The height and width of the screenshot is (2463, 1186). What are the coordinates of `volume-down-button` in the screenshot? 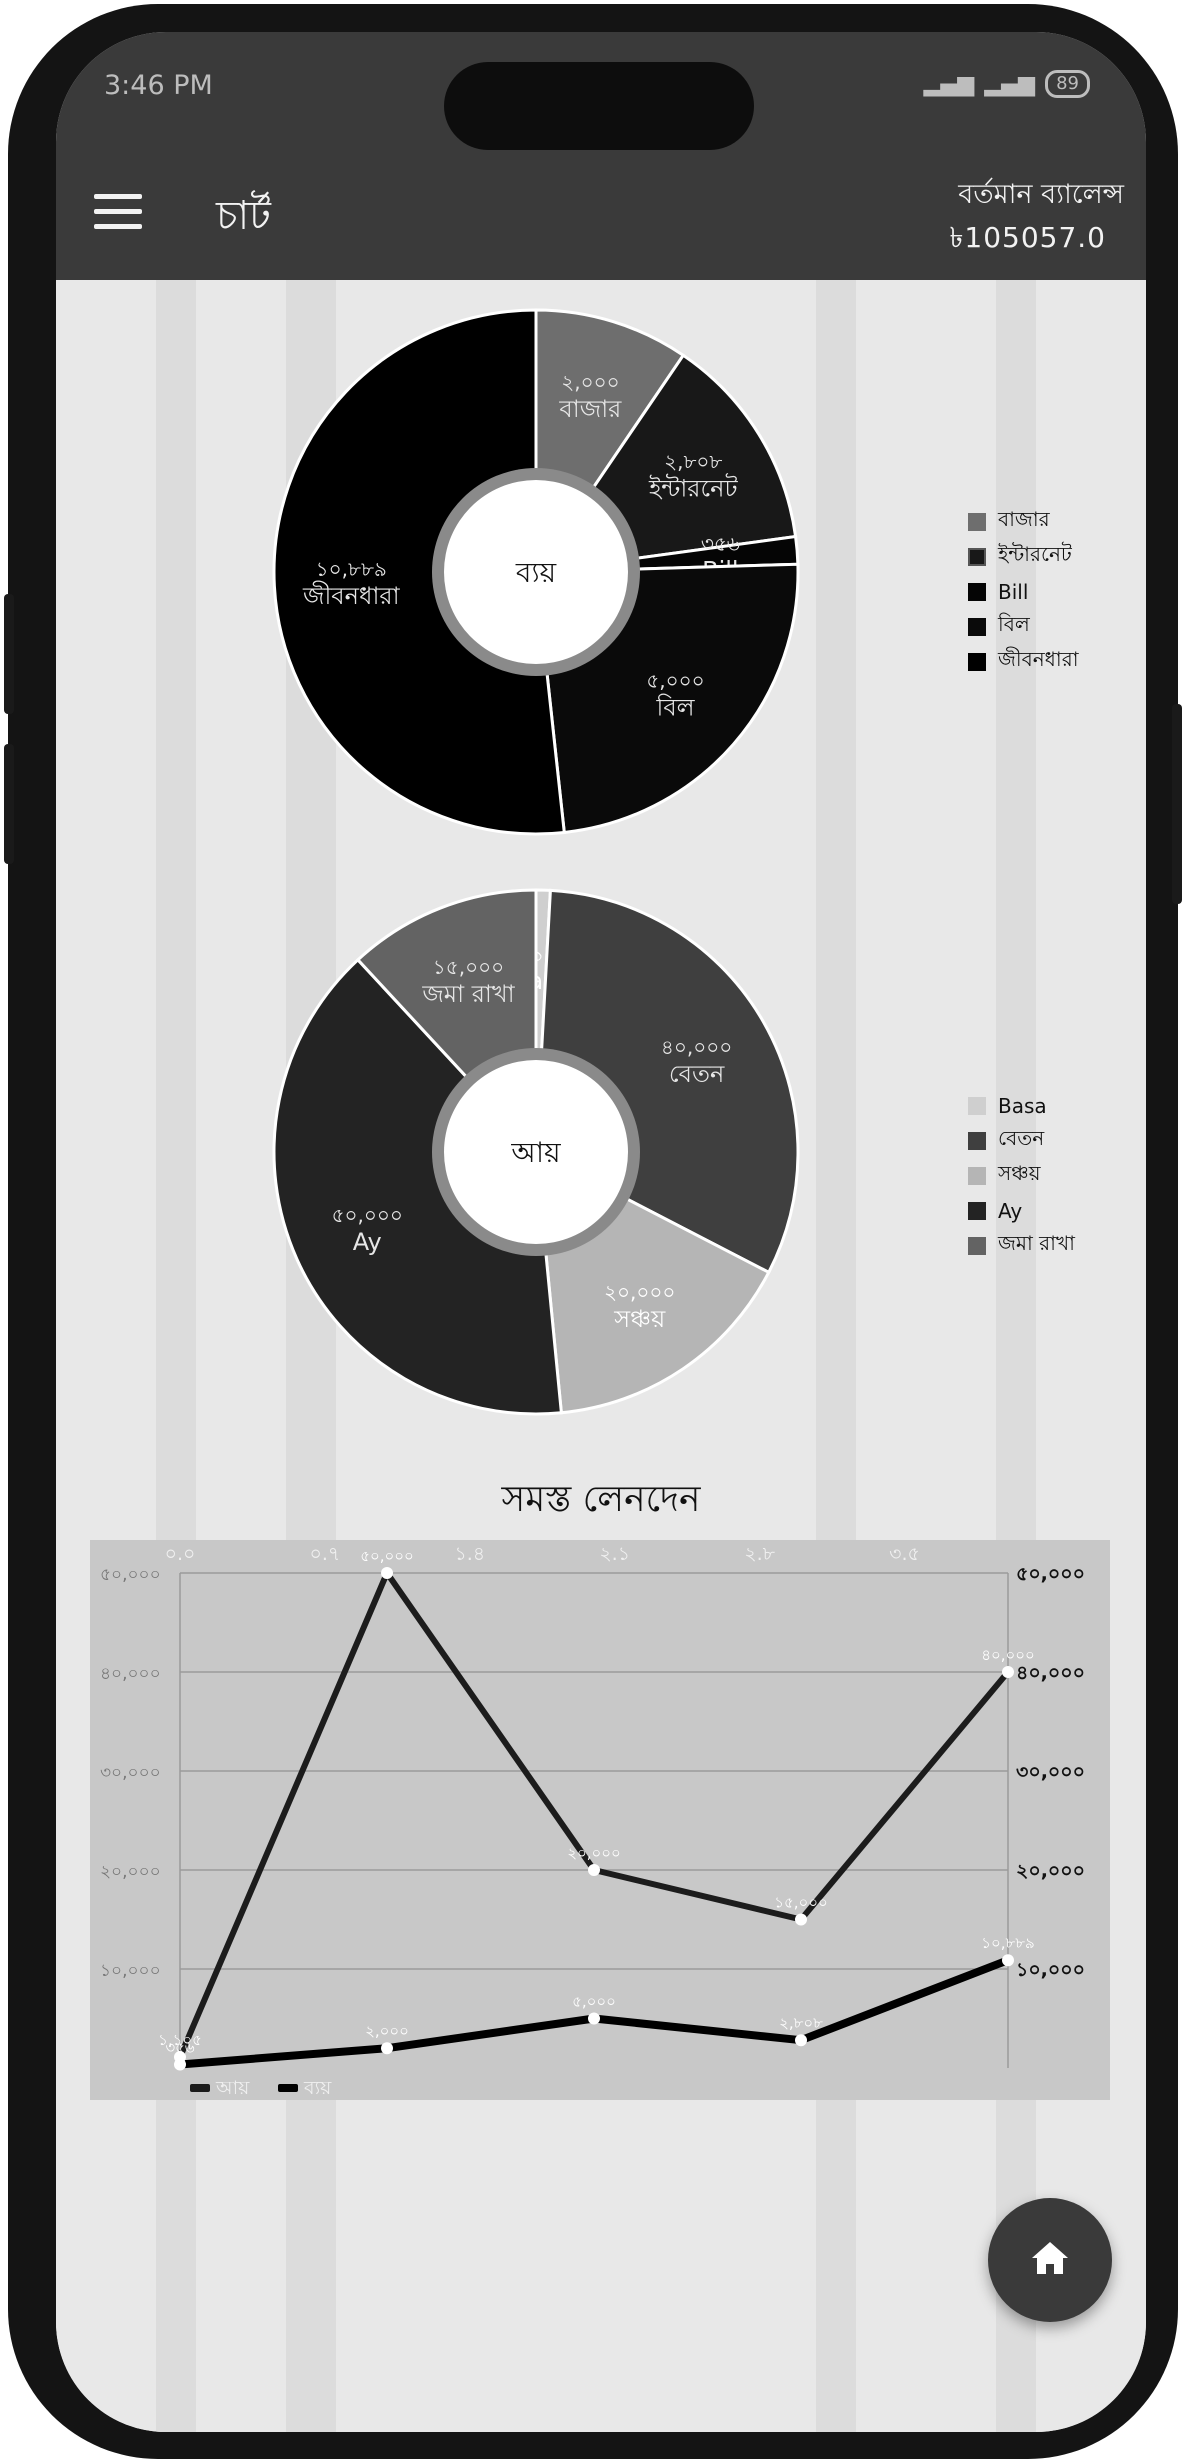 It's located at (9, 804).